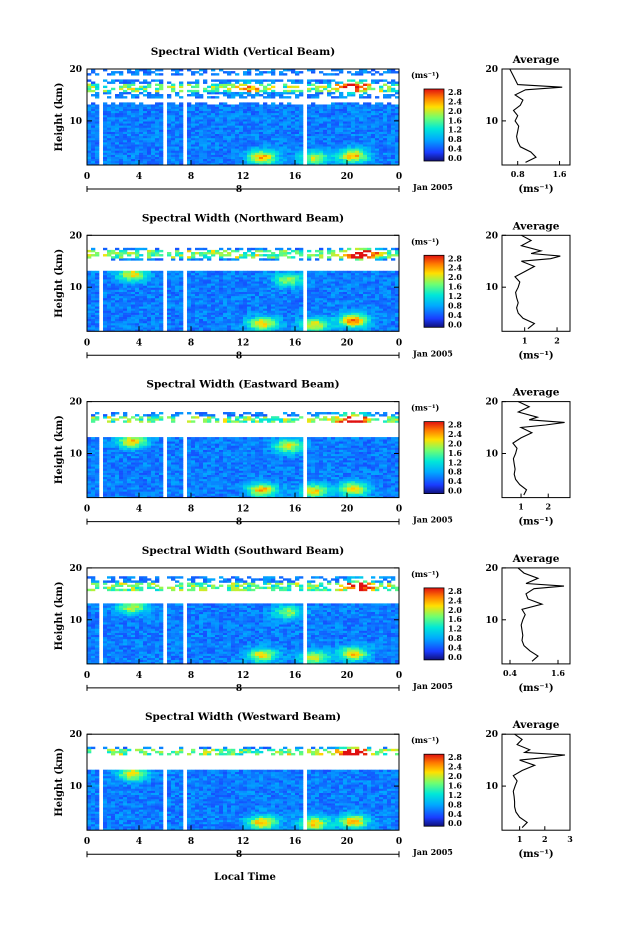  Describe the element at coordinates (570, 839) in the screenshot. I see `profile-x-tick-label: 3` at that location.